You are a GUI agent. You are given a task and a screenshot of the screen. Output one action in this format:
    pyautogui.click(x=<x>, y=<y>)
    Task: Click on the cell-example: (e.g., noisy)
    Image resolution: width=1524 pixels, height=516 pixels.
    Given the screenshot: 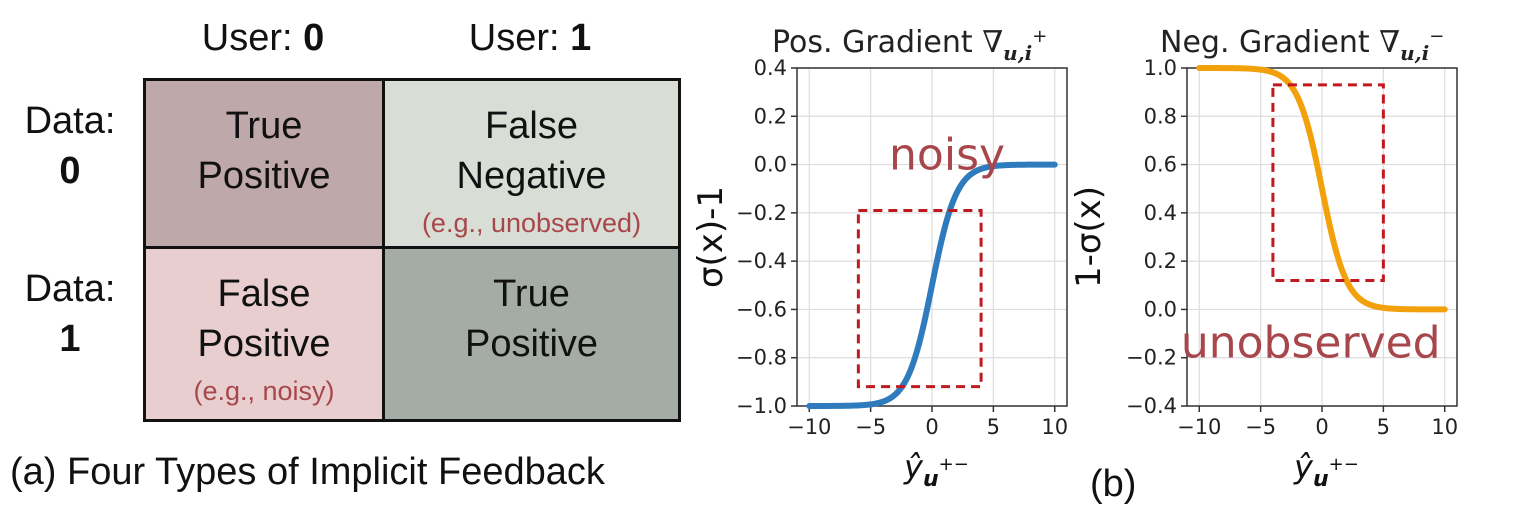 What is the action you would take?
    pyautogui.click(x=264, y=391)
    